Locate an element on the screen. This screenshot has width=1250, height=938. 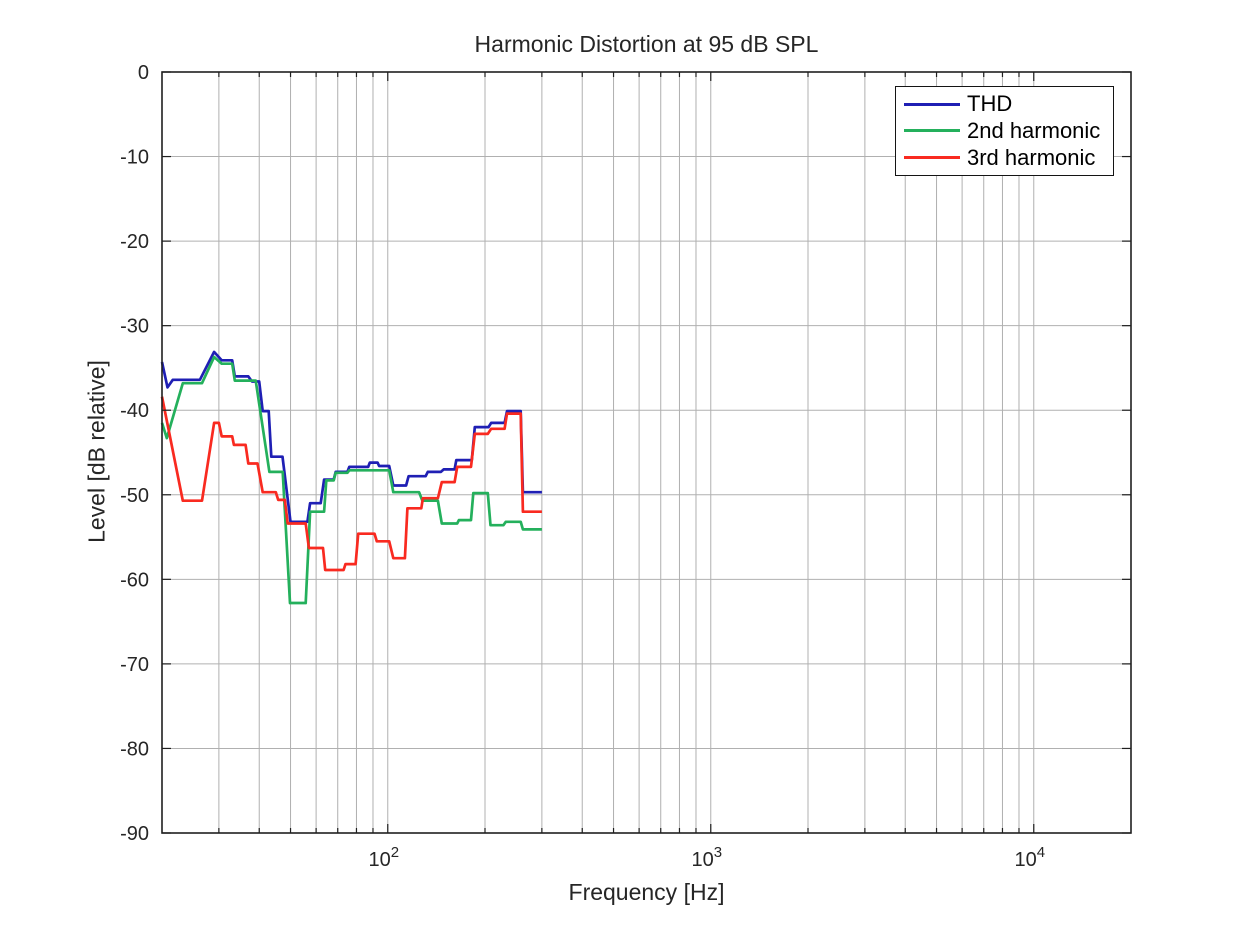
legend-box: THD 2nd harmonic 3rd harmonic is located at coordinates (1004, 131).